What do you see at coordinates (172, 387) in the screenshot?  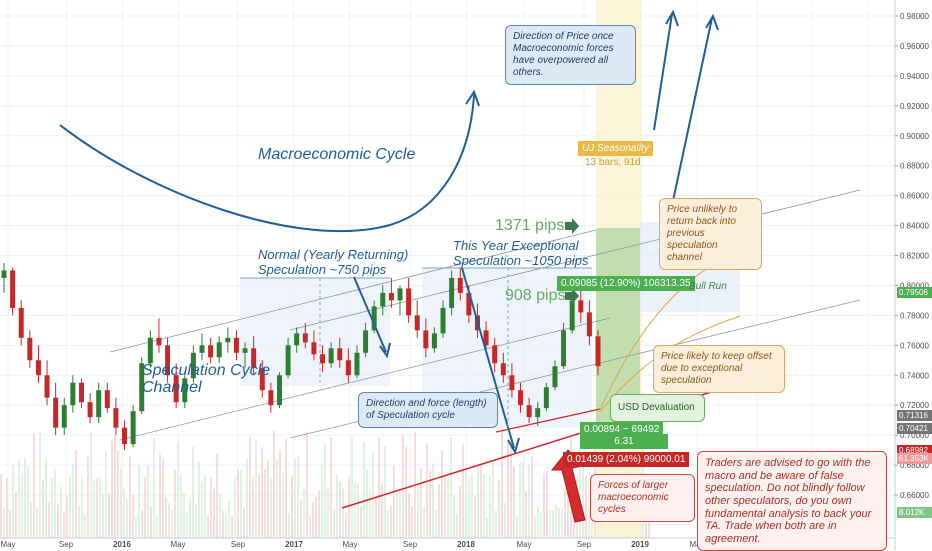 I see `spec-channel-label-2: Channel` at bounding box center [172, 387].